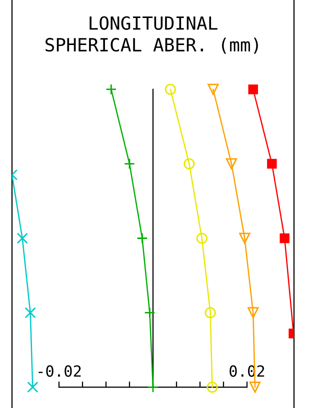 This screenshot has height=408, width=329. I want to click on x-tick-label: -0.02, so click(59, 371).